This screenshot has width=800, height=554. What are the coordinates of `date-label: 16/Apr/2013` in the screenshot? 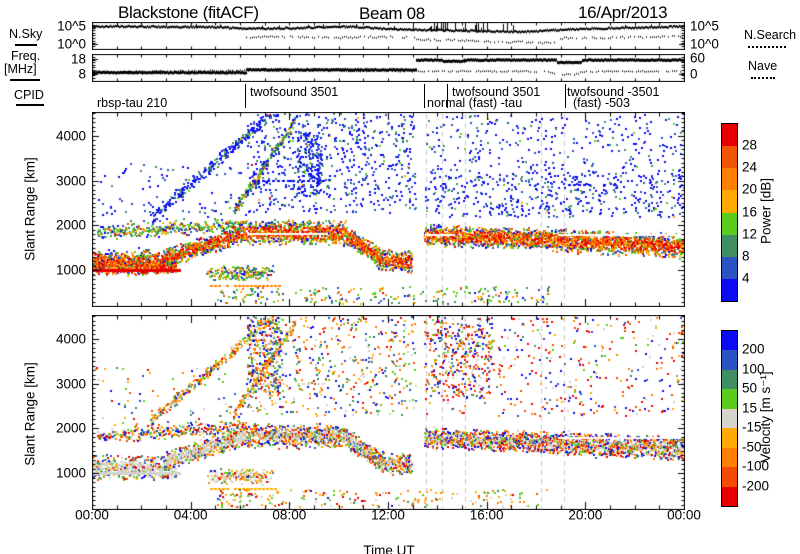 It's located at (623, 12).